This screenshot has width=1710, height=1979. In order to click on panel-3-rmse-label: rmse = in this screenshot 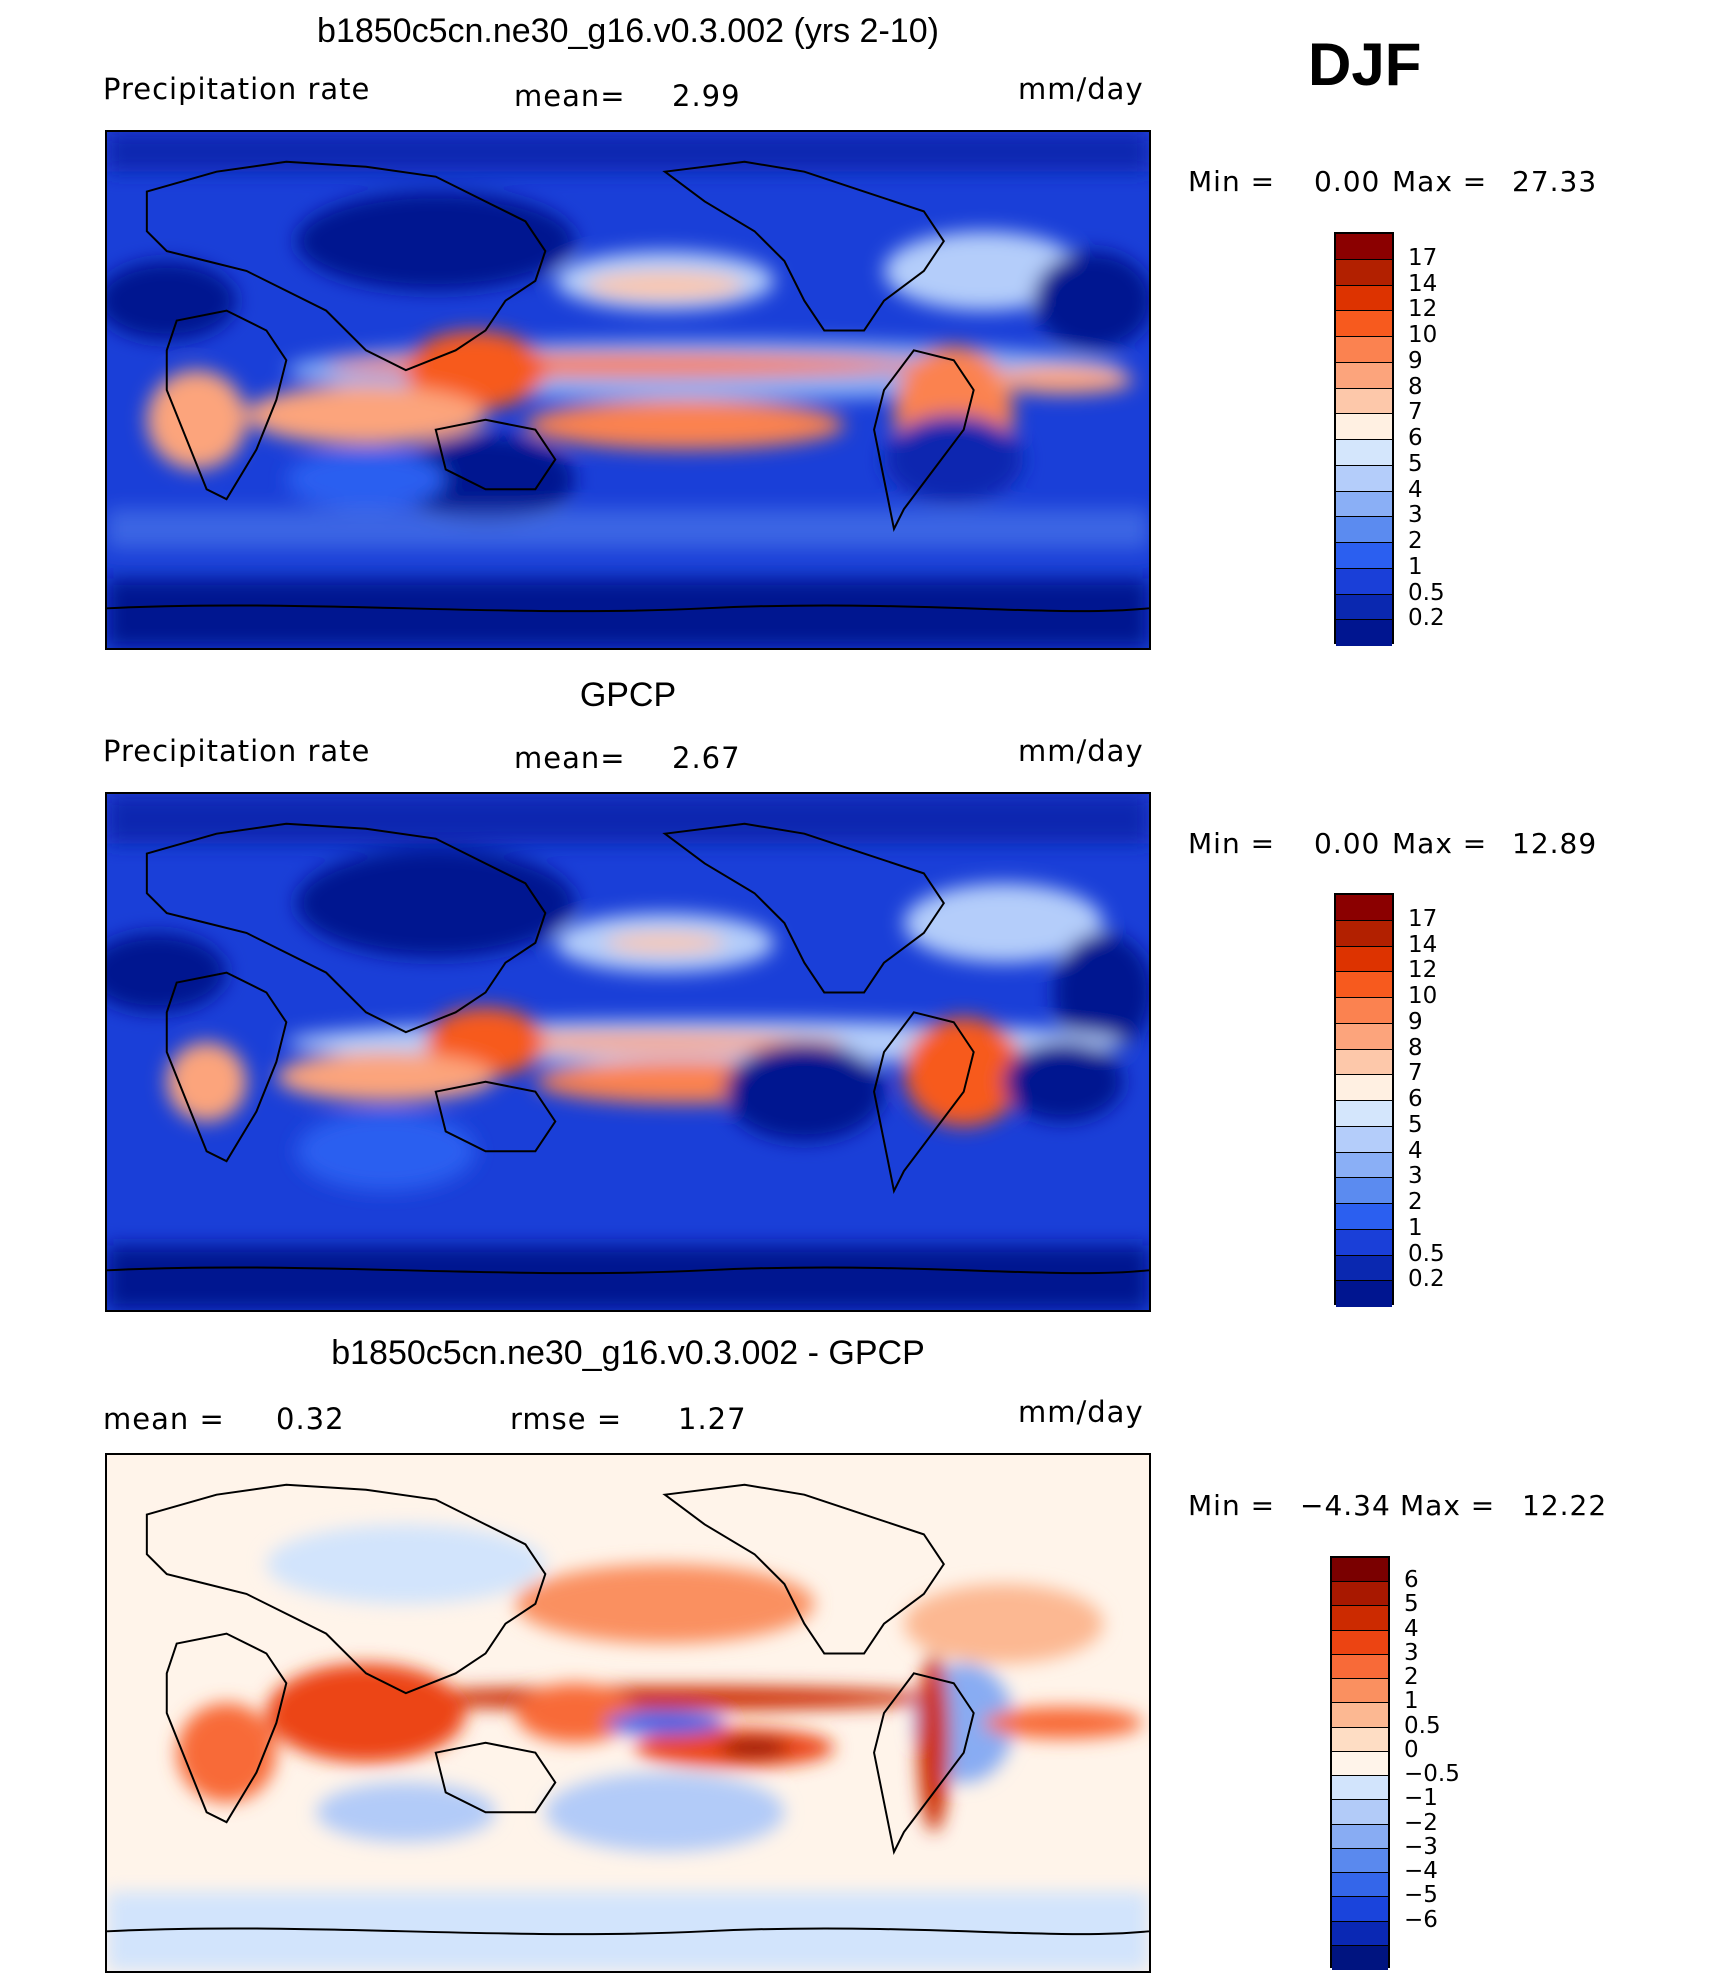, I will do `click(566, 1419)`.